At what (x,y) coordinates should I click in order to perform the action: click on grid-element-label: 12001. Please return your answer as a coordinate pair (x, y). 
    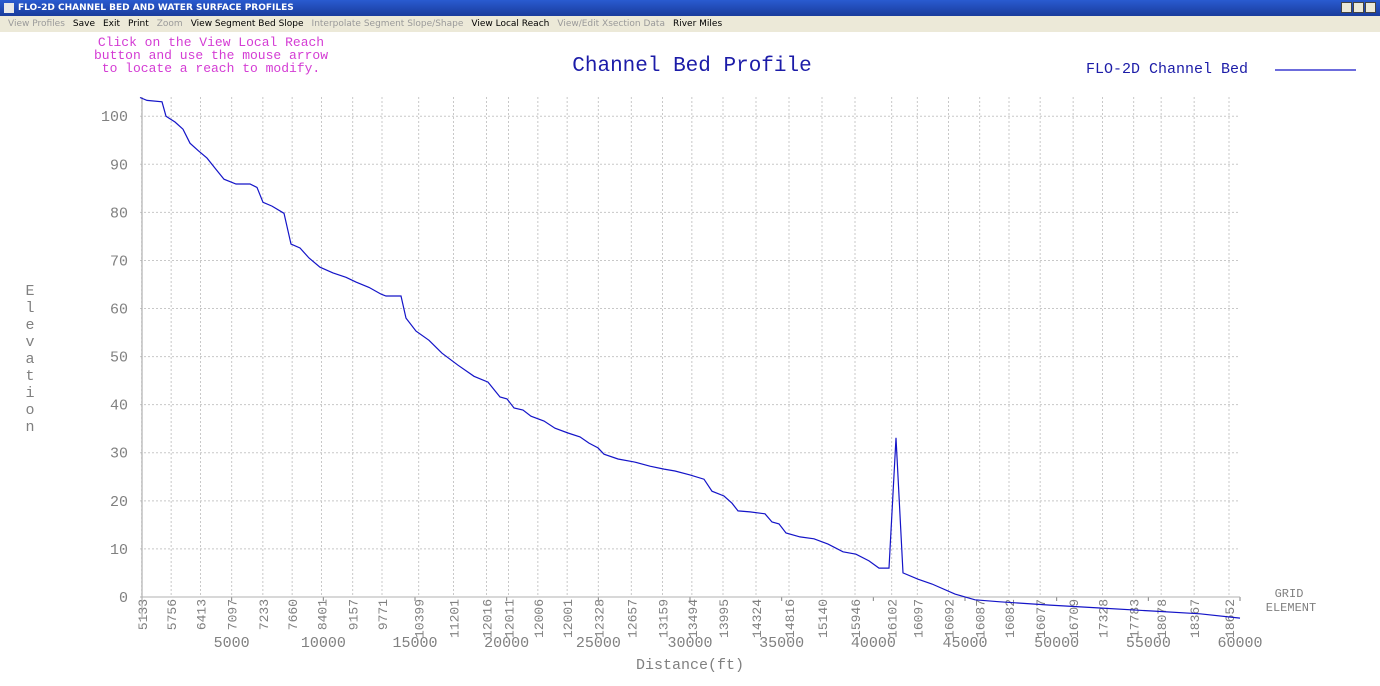
    Looking at the image, I should click on (568, 618).